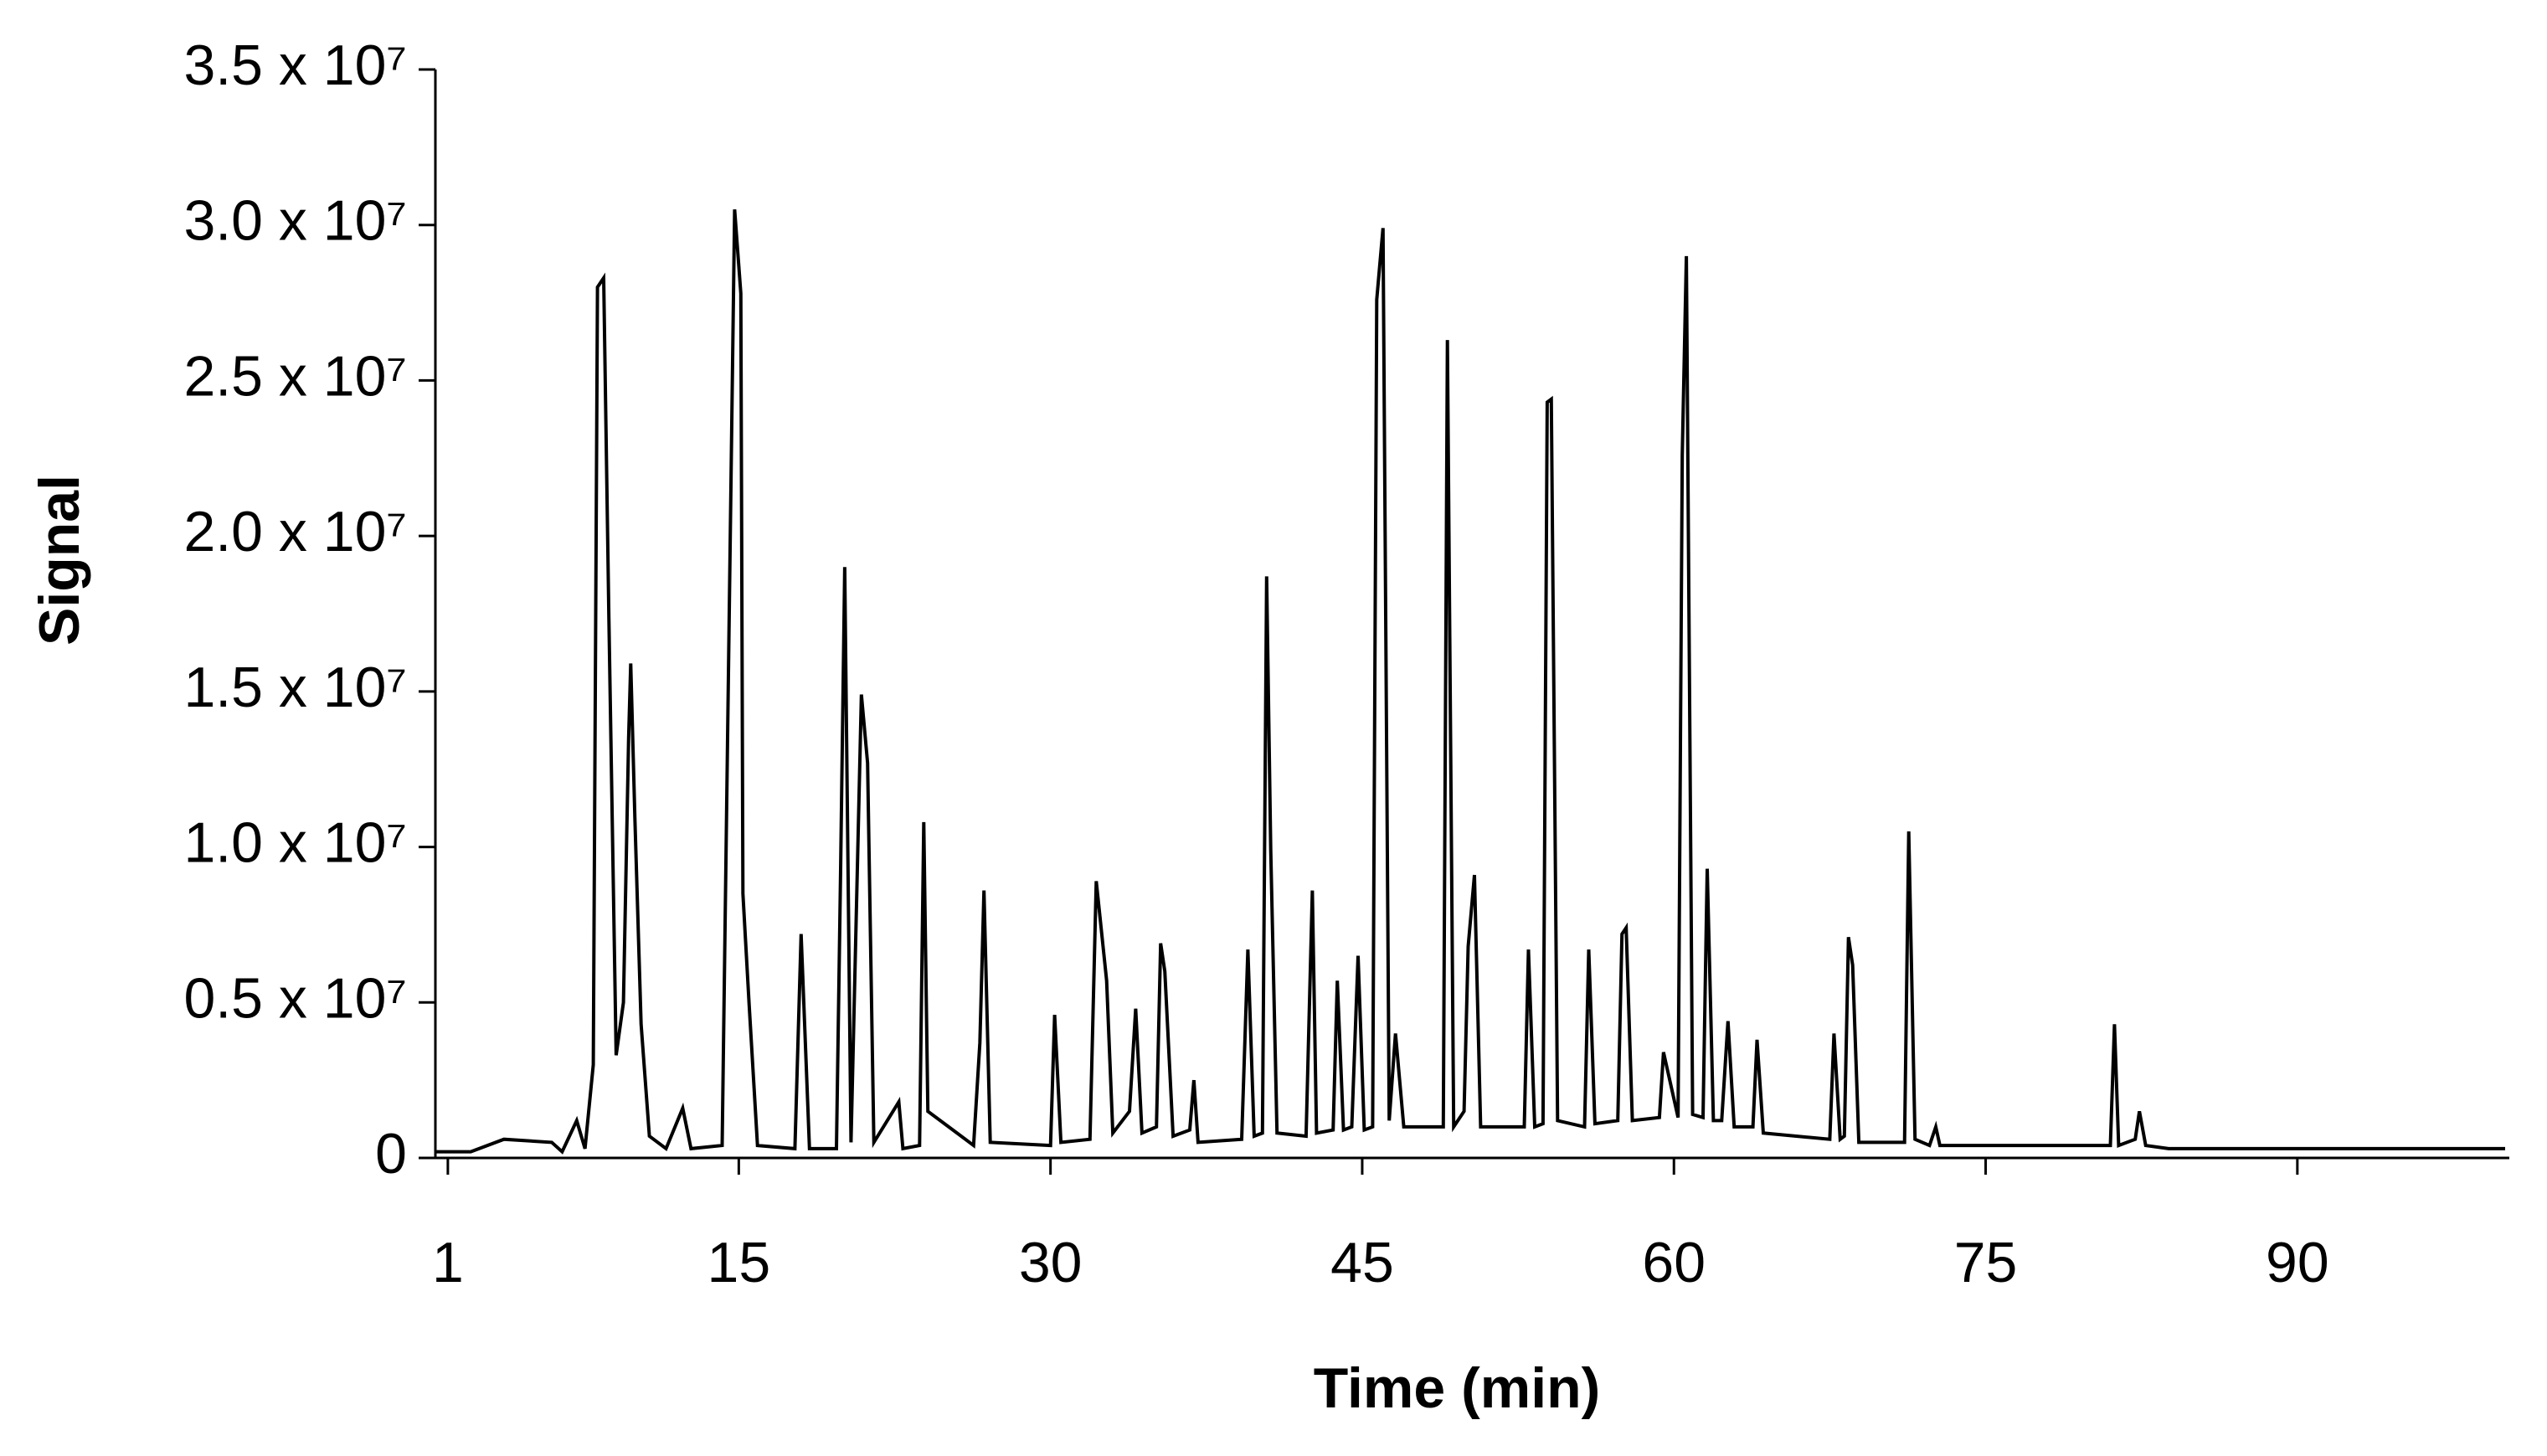  Describe the element at coordinates (1986, 1262) in the screenshot. I see `x-tick-label: 75` at that location.